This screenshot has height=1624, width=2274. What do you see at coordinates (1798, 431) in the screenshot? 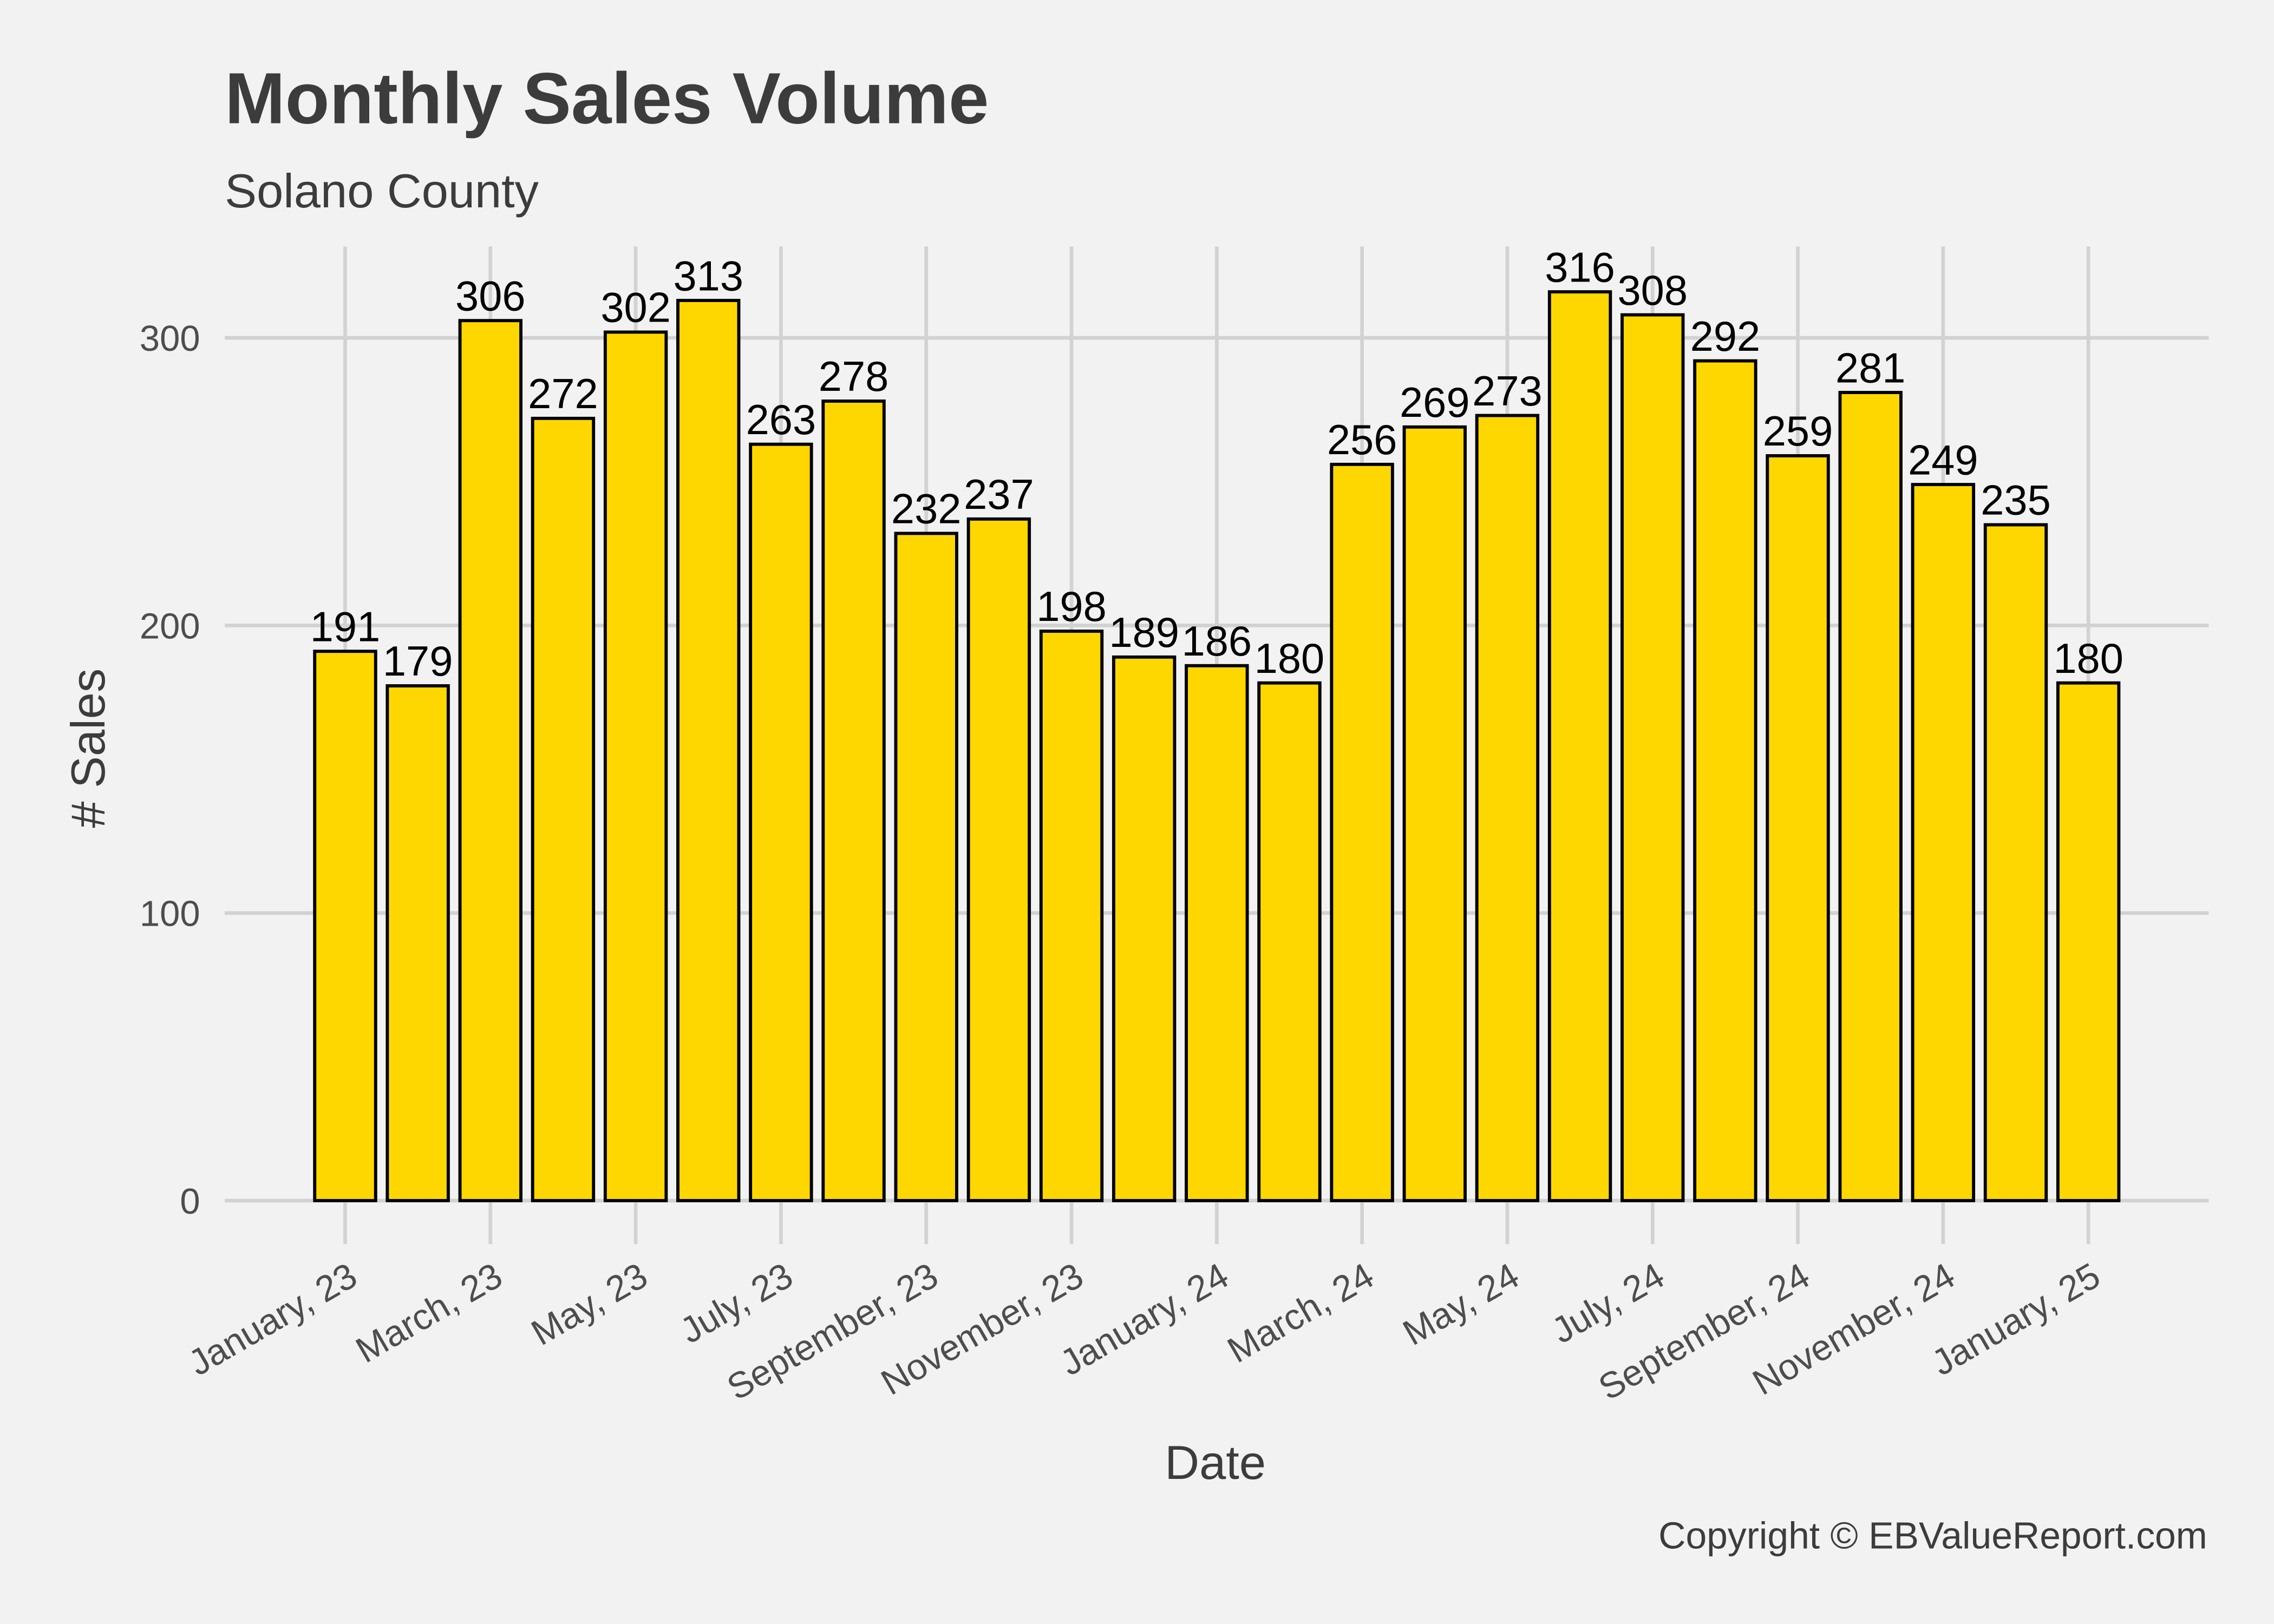
I see `bar-value-label: 259` at bounding box center [1798, 431].